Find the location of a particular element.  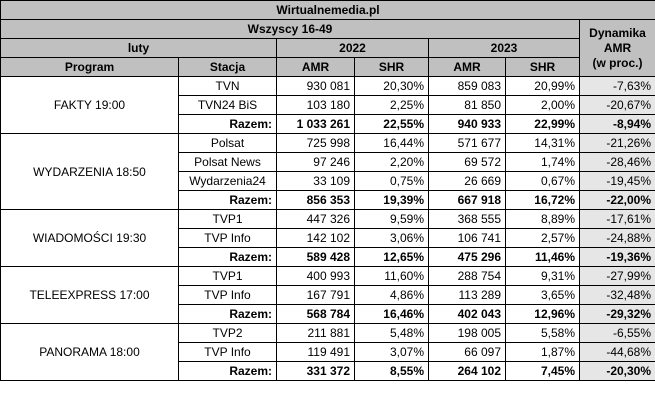

dynamics-cell: -24,88% is located at coordinates (616, 238).